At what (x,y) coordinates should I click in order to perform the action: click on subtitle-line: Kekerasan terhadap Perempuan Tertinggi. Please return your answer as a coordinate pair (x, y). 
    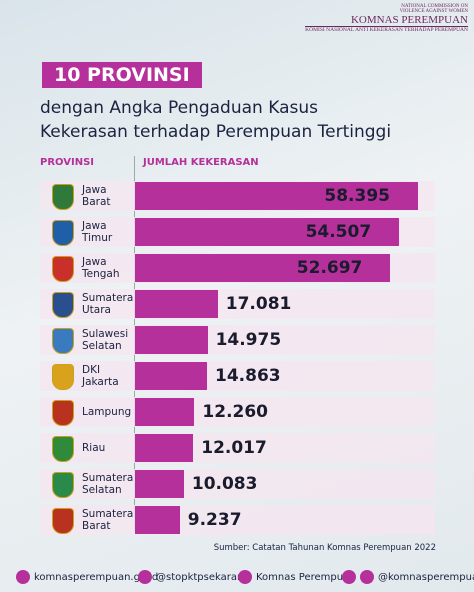
    Looking at the image, I should click on (216, 132).